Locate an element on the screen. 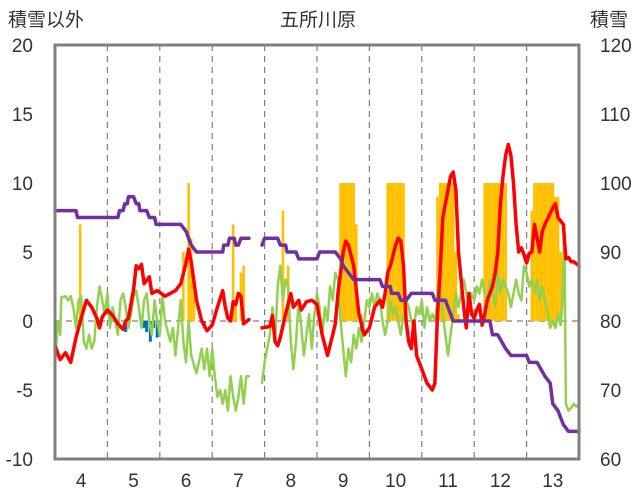  x-tick: 5 is located at coordinates (133, 481).